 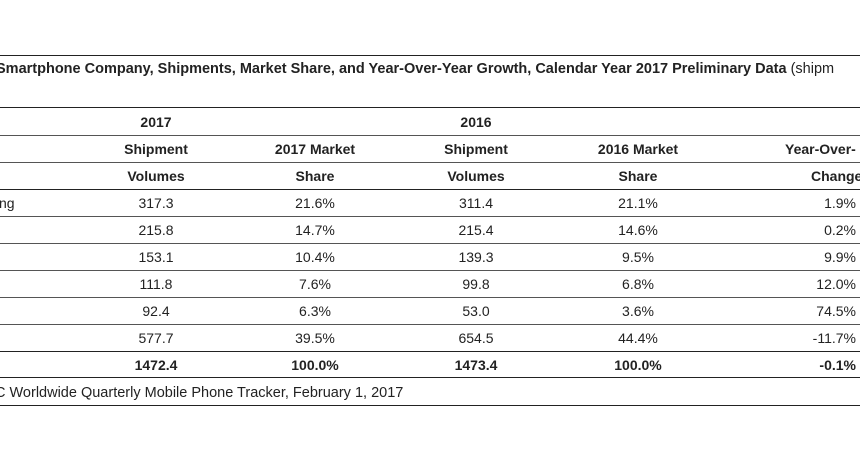 What do you see at coordinates (156, 338) in the screenshot?
I see `shipments-2017: 577.7` at bounding box center [156, 338].